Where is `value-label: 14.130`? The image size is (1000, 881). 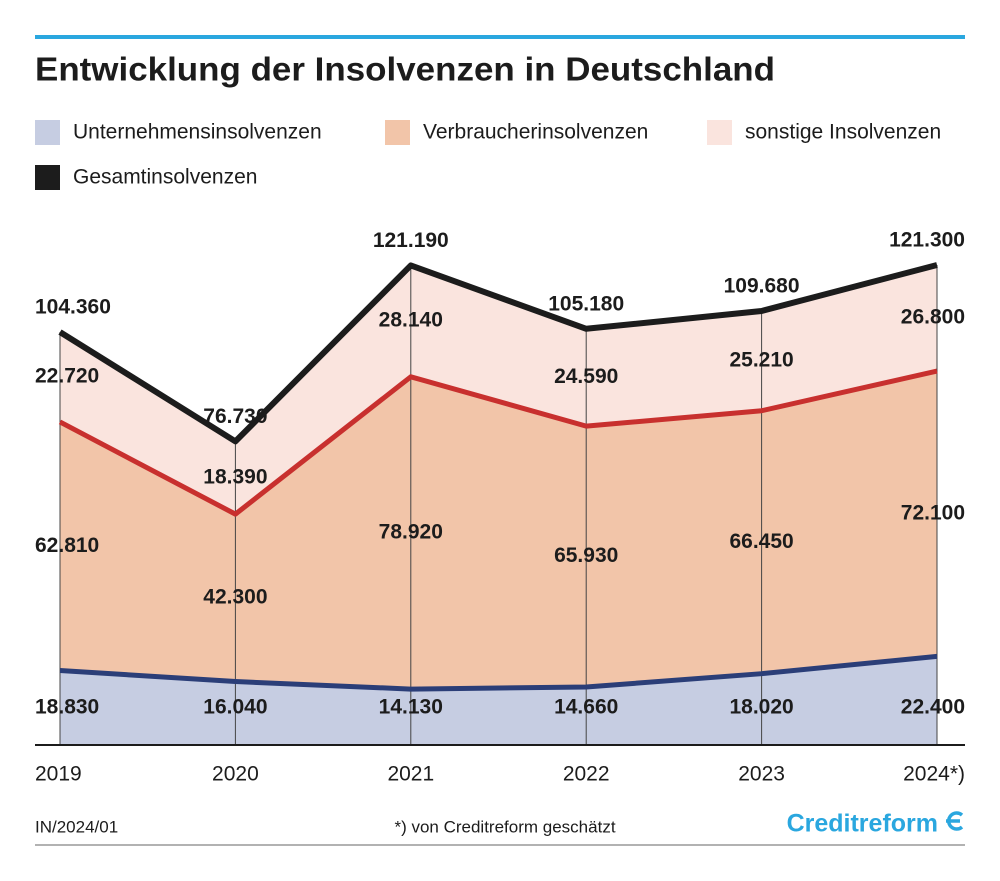 value-label: 14.130 is located at coordinates (411, 707).